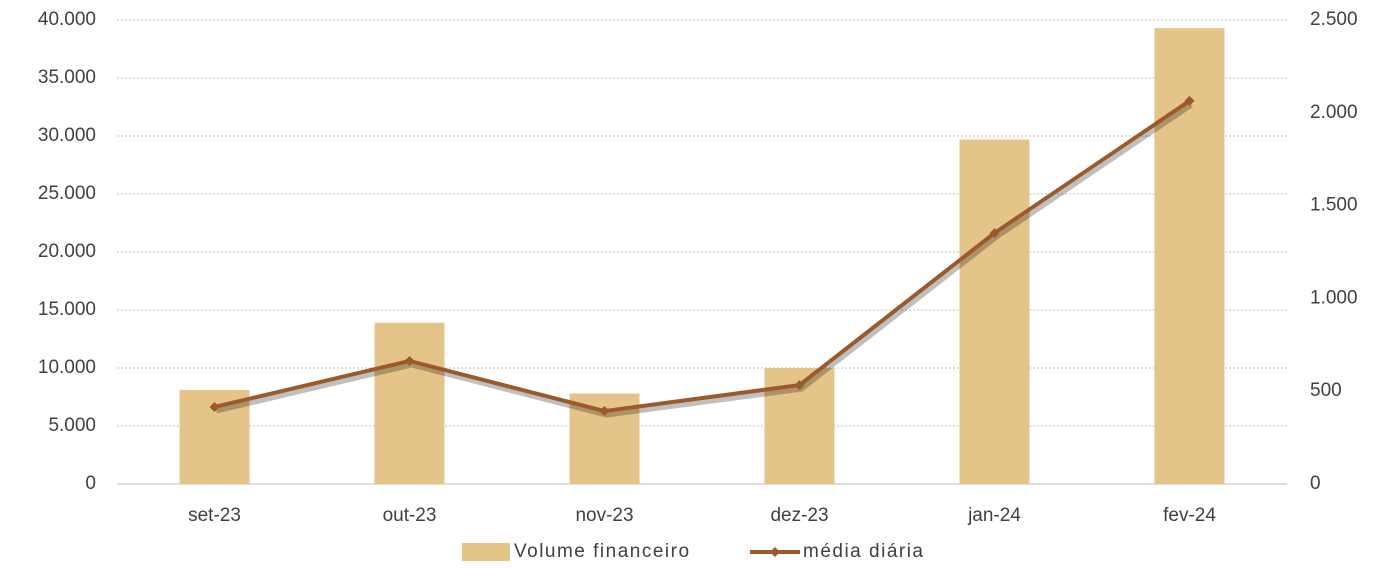 This screenshot has width=1385, height=569. I want to click on y2-tick-label: 2.500, so click(1334, 19).